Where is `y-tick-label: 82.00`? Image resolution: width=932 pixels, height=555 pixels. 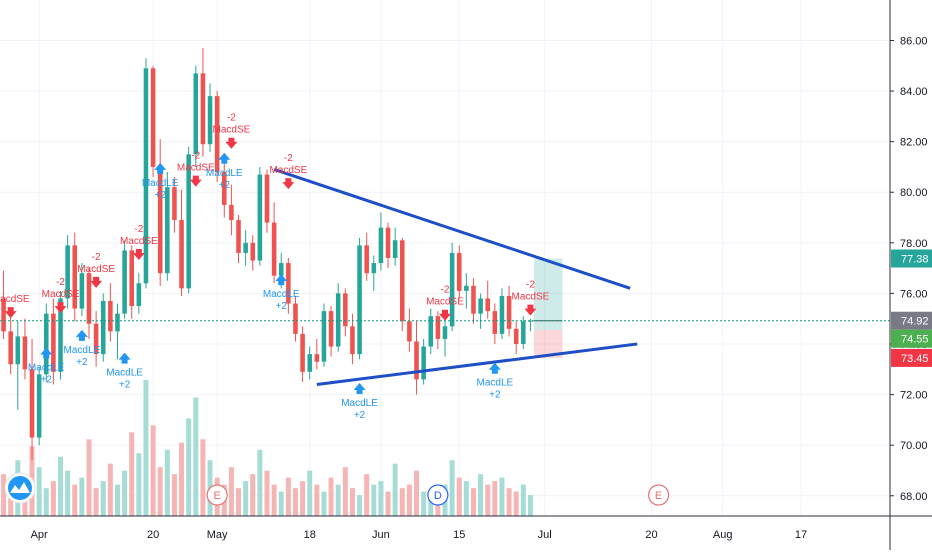 y-tick-label: 82.00 is located at coordinates (914, 143).